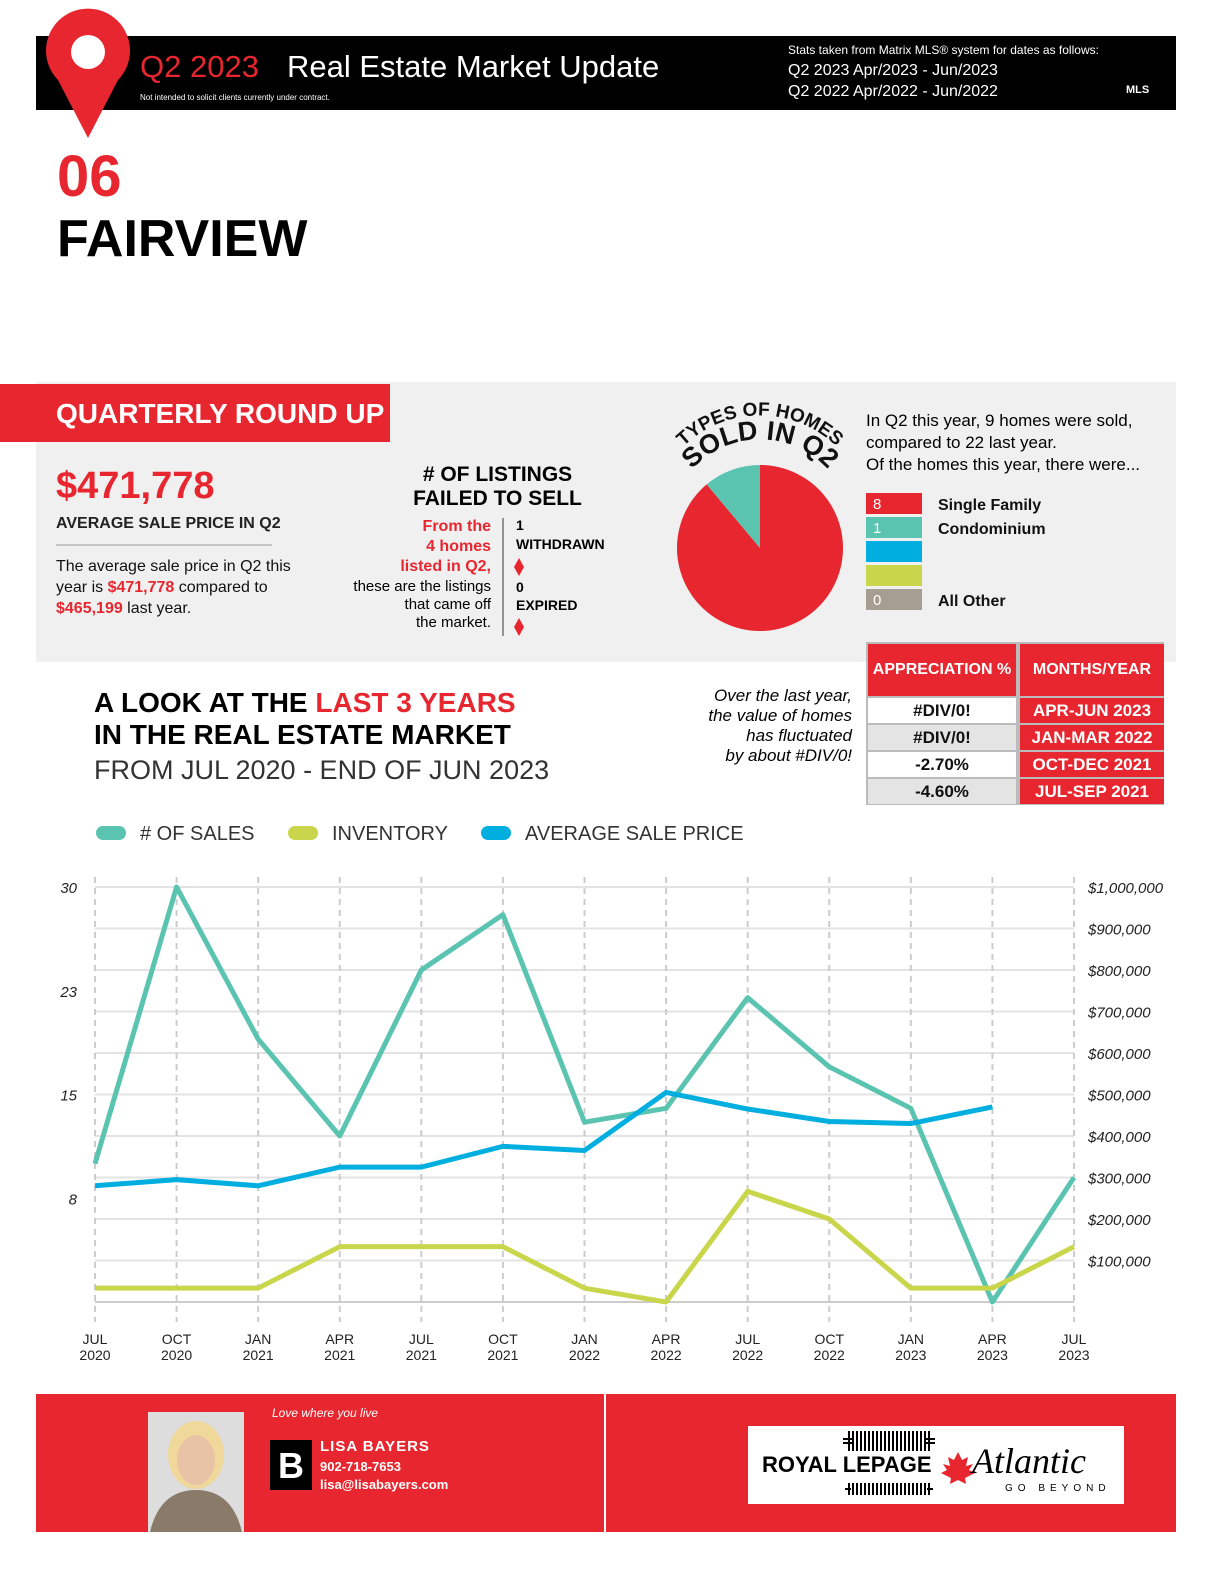  Describe the element at coordinates (340, 1347) in the screenshot. I see `x-tick-label: APR 2021` at that location.